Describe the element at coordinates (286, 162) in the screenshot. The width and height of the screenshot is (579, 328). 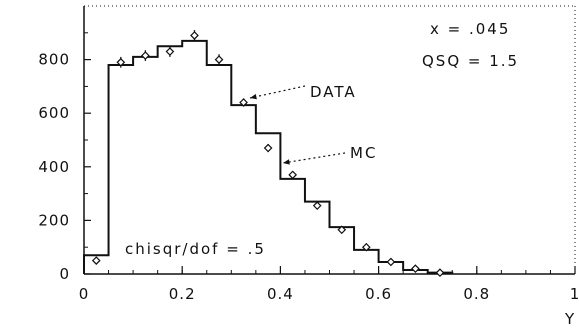
I see `mc-arrow-head` at that location.